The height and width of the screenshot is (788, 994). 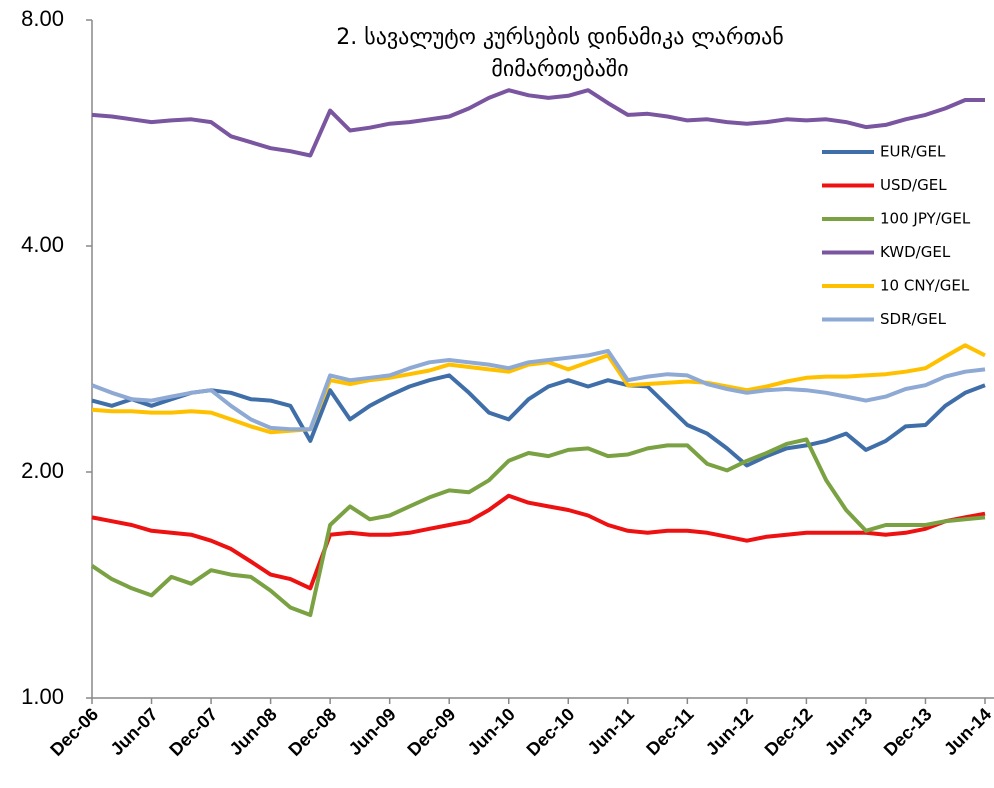 What do you see at coordinates (913, 319) in the screenshot?
I see `legend-label: SDR/GEL` at bounding box center [913, 319].